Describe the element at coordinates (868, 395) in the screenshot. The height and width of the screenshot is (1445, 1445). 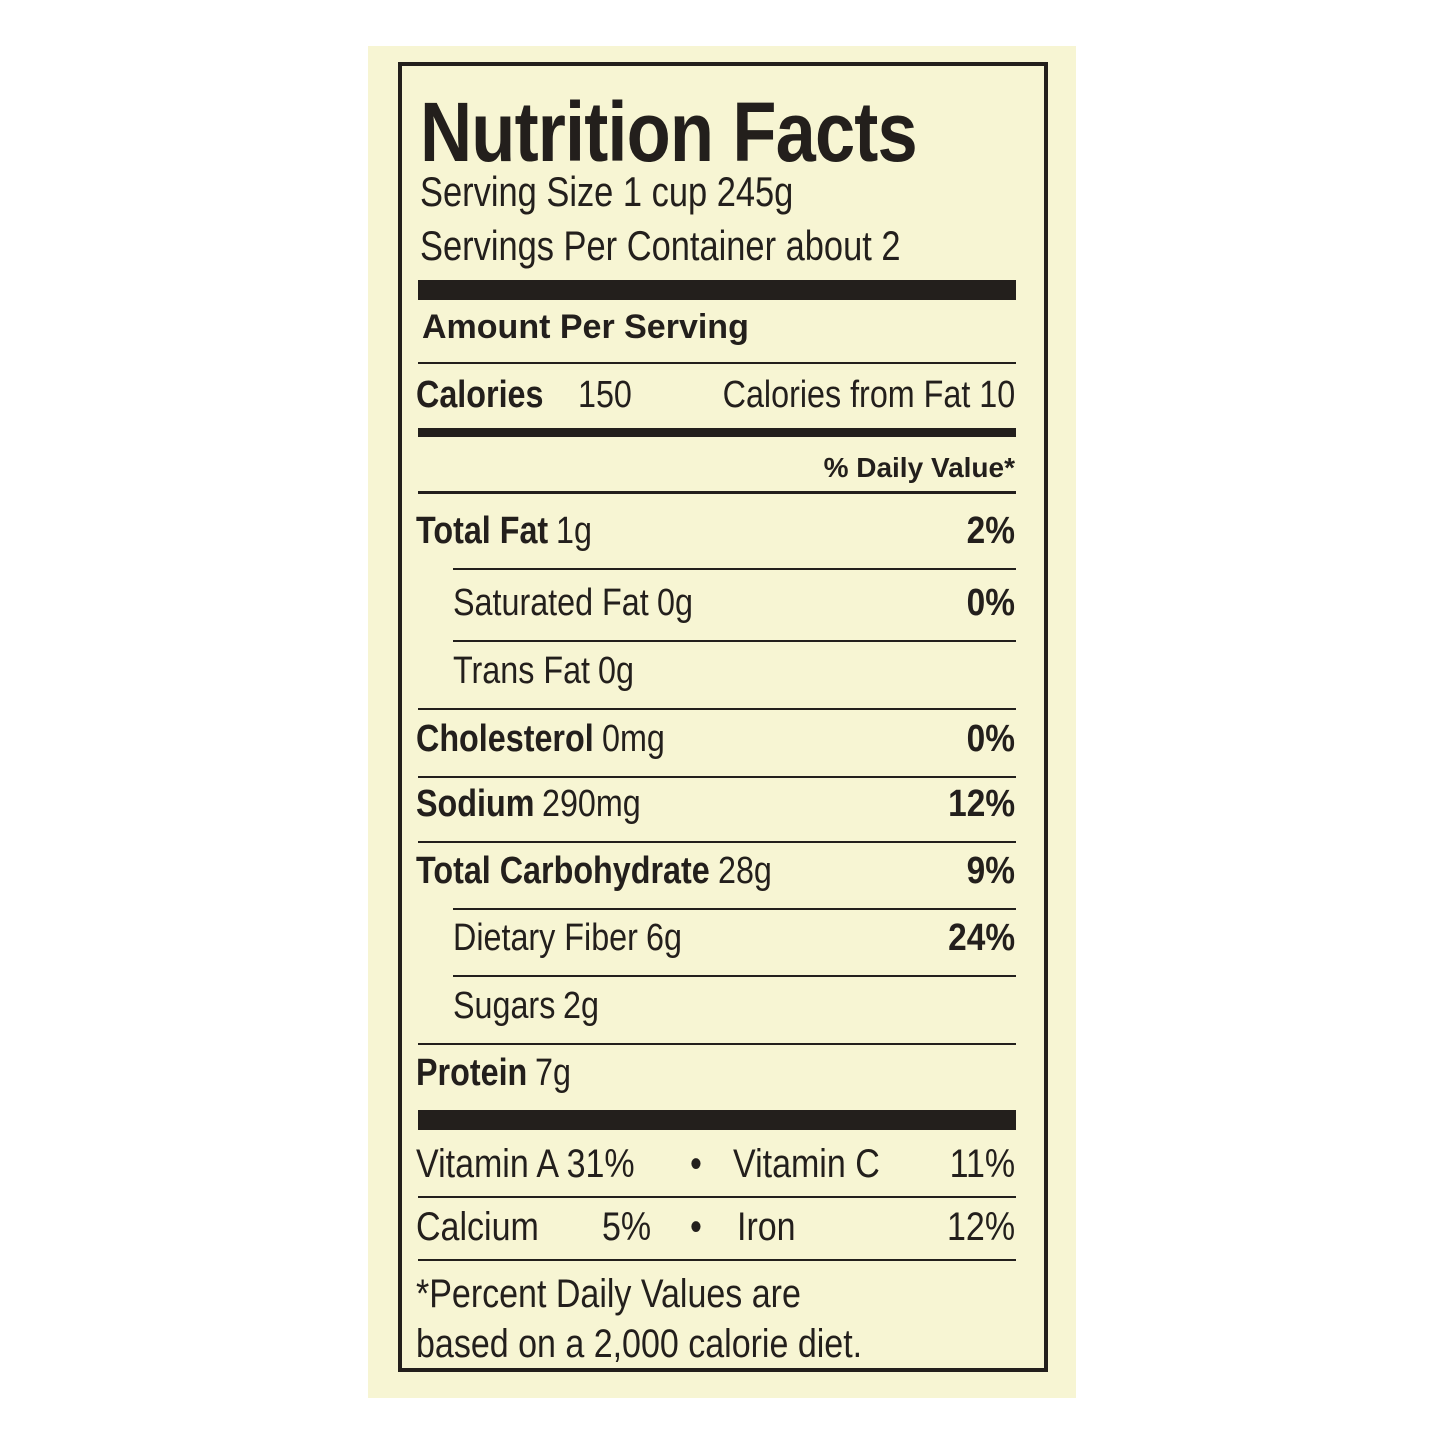
I see `calories-from-fat: Calories from Fat 10` at that location.